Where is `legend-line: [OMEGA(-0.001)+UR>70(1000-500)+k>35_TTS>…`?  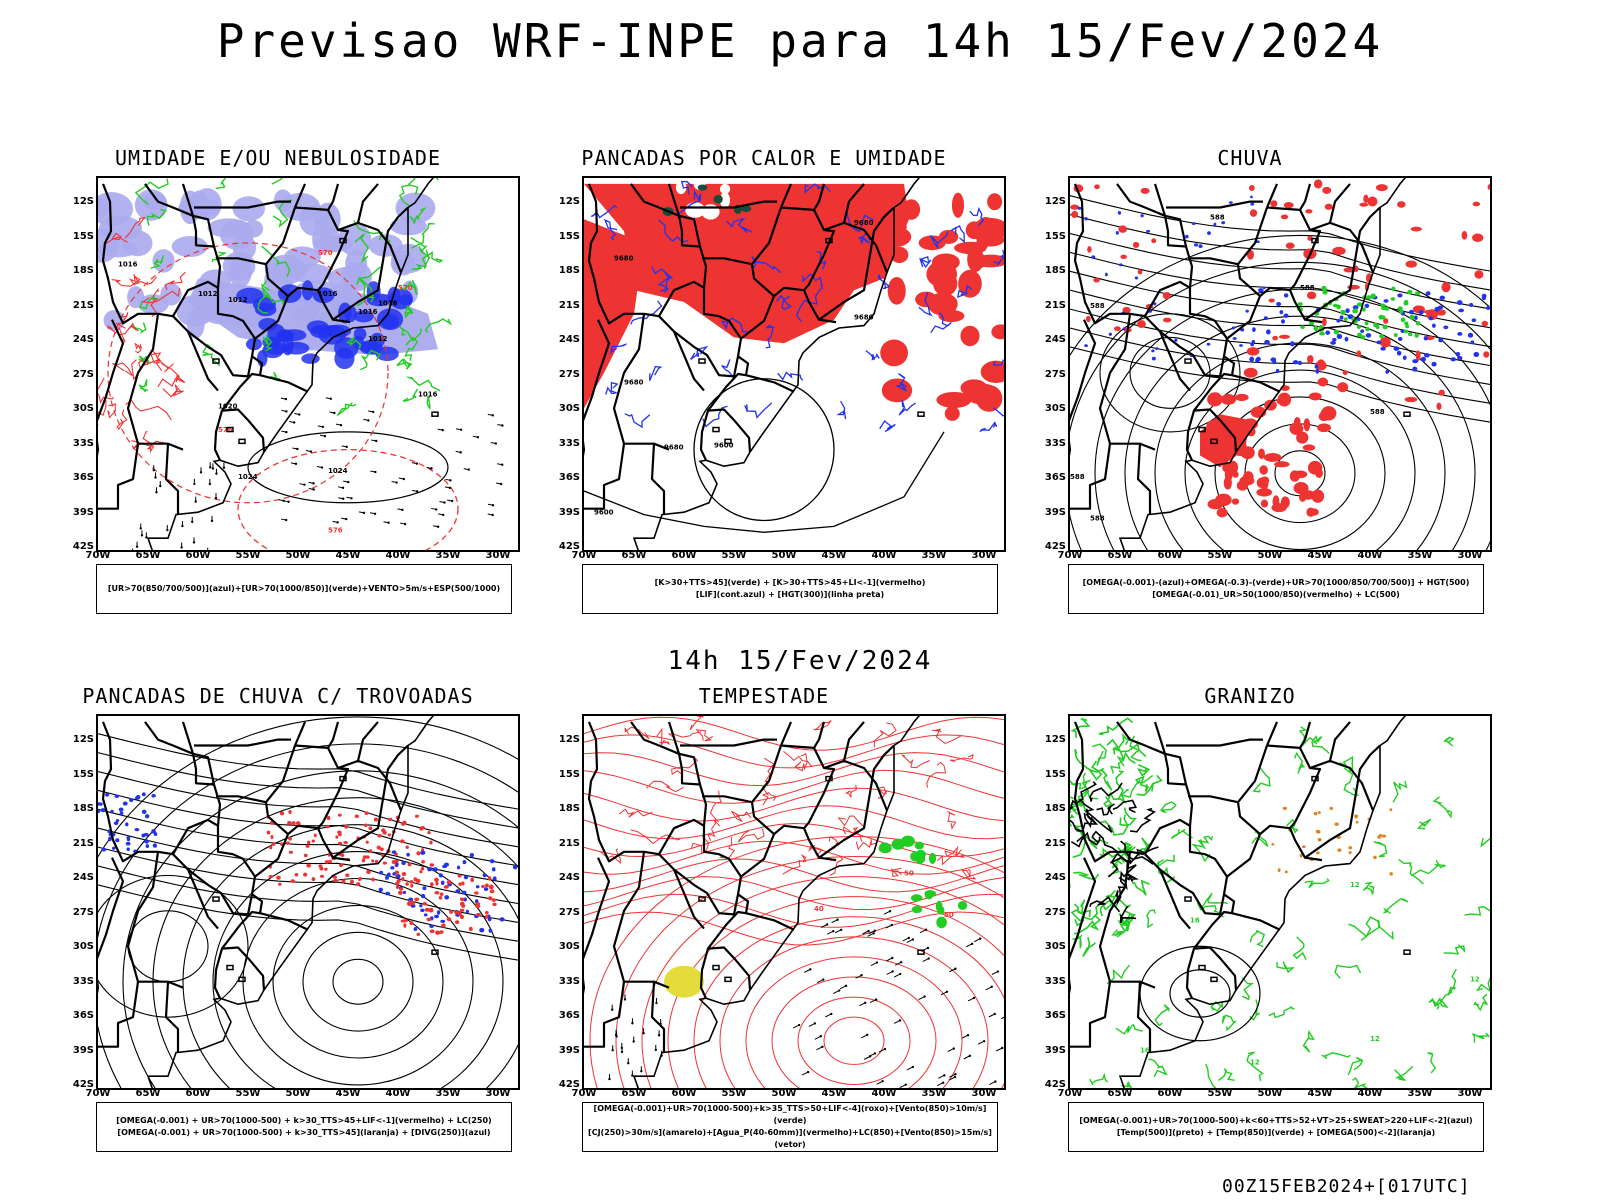
legend-line: [OMEGA(-0.001)+UR>70(1000-500)+k>35_TTS>… is located at coordinates (790, 1114).